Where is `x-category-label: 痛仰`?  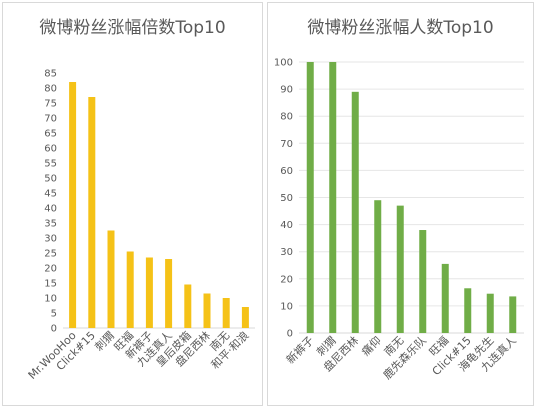
x-category-label: 痛仰 is located at coordinates (370, 345).